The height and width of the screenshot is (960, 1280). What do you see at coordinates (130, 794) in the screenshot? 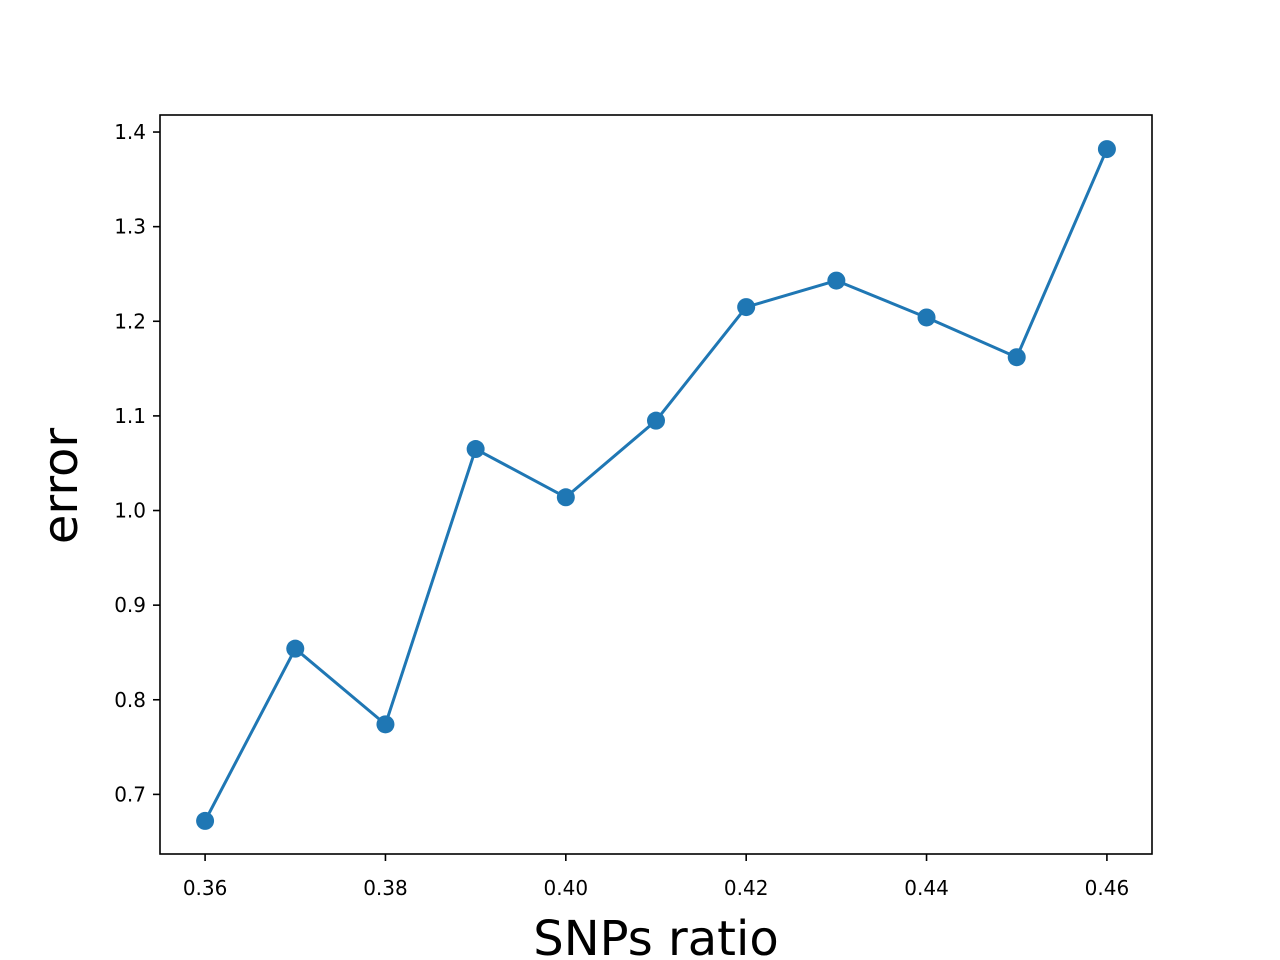
I see `y-tick-label: 0.7` at bounding box center [130, 794].